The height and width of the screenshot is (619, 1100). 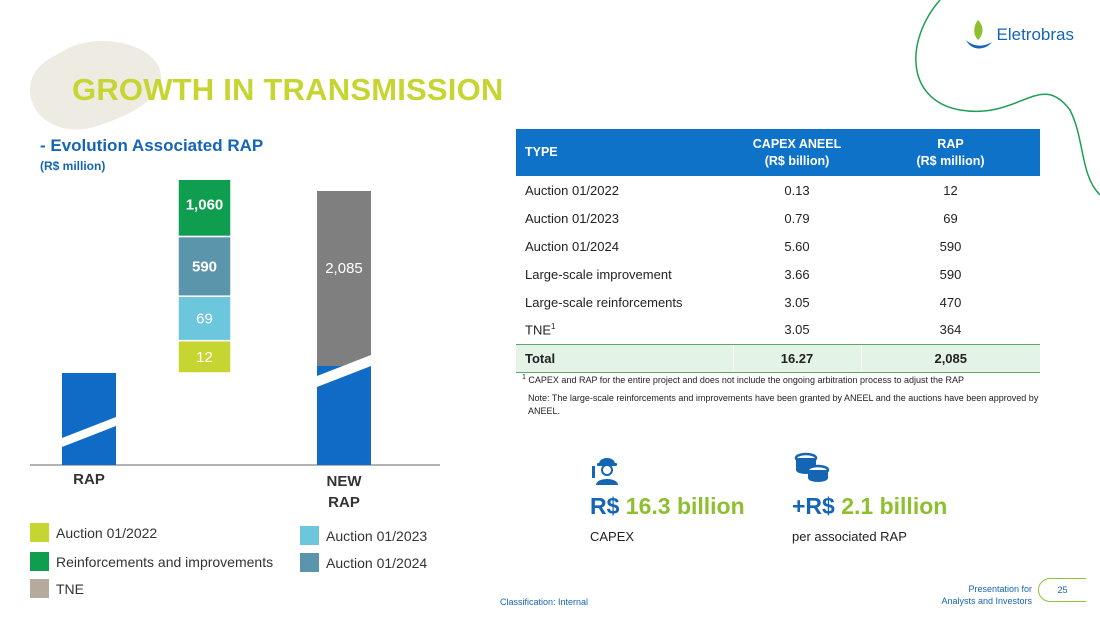 I want to click on legend-label: Auction 01/2023, so click(x=377, y=535).